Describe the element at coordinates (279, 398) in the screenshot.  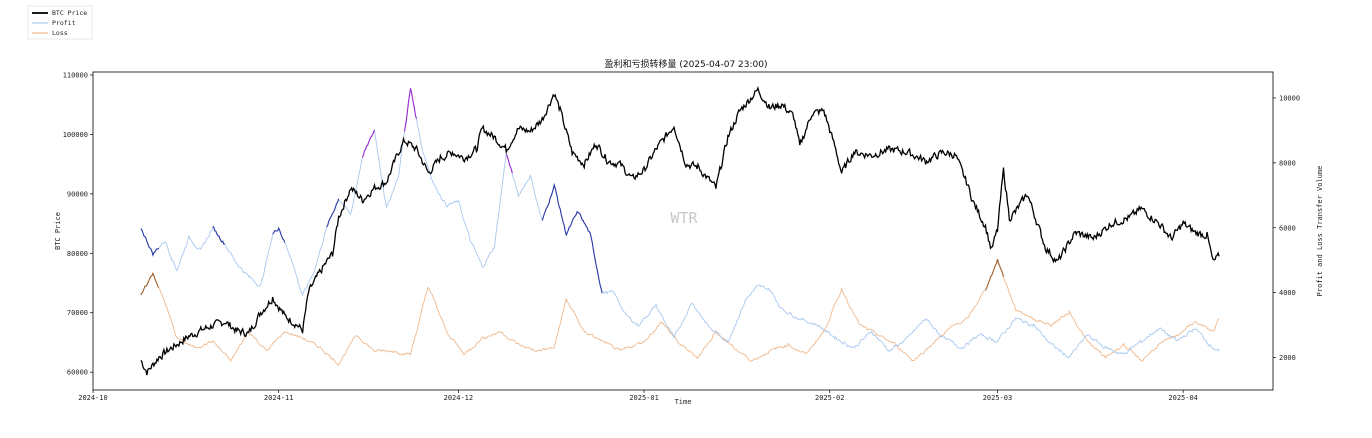
I see `x-tick-label-2024-11: 2024-11` at that location.